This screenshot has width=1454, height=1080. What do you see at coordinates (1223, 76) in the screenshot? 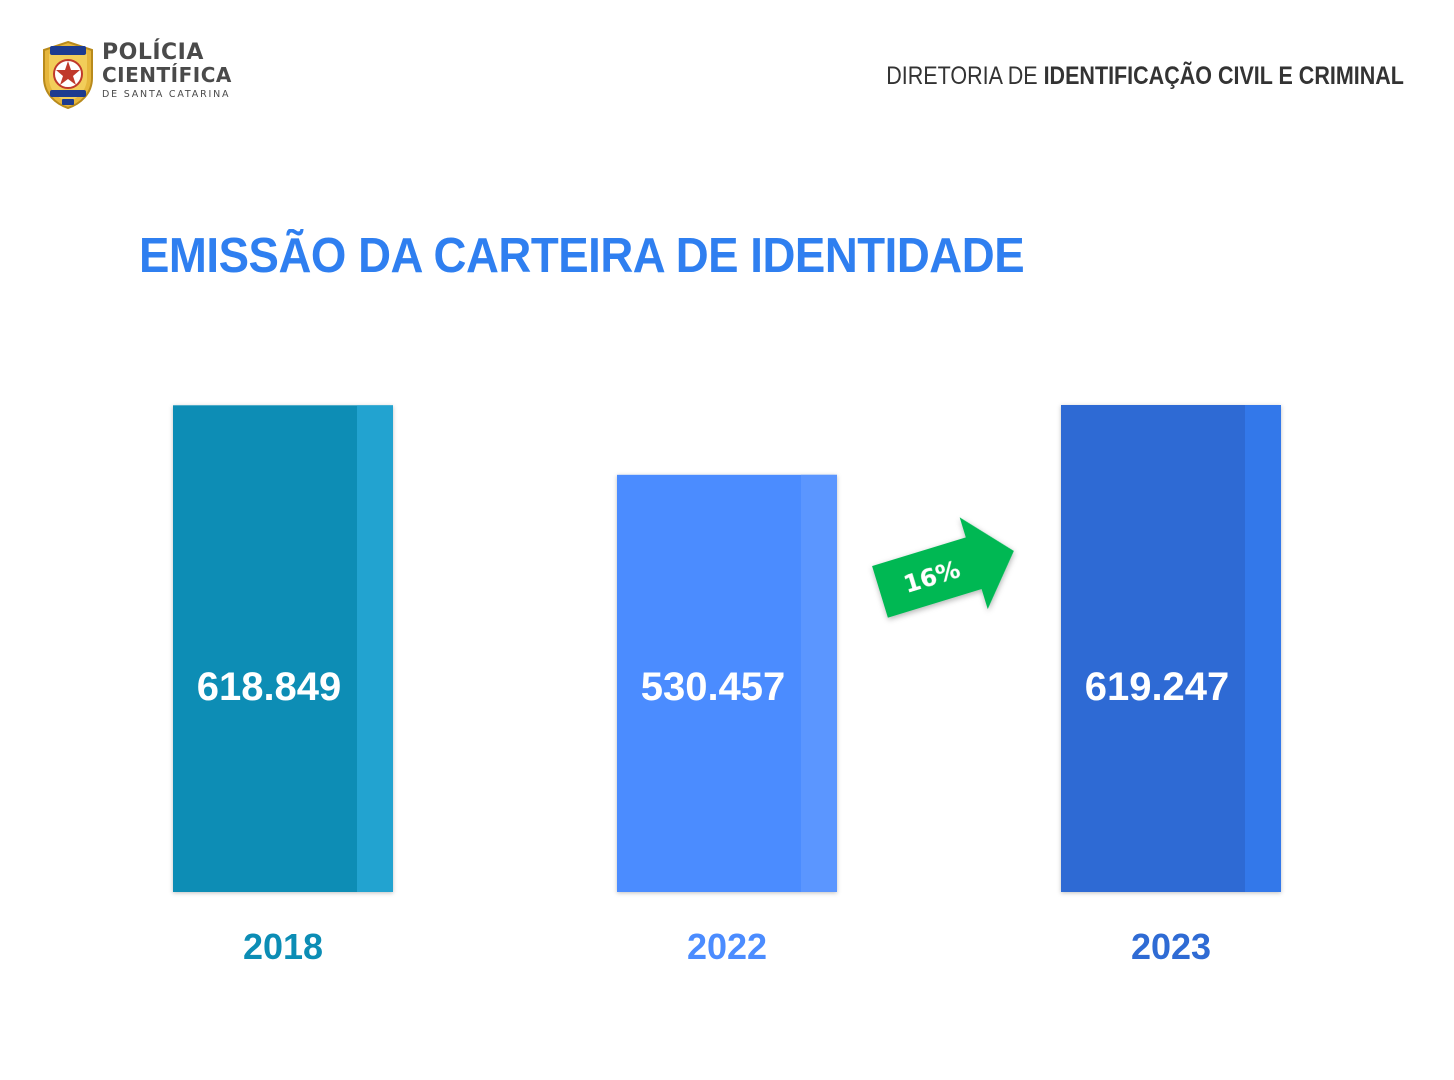
I see `department-name: IDENTIFICAÇÃO CIVIL E CRIMINAL` at bounding box center [1223, 76].